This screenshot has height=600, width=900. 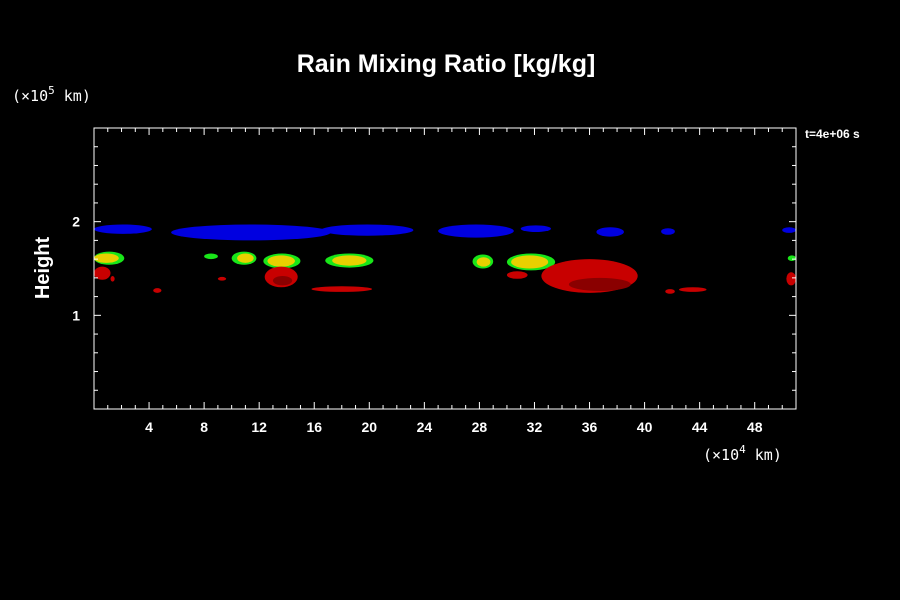 What do you see at coordinates (76, 222) in the screenshot?
I see `y-tick-label: 2` at bounding box center [76, 222].